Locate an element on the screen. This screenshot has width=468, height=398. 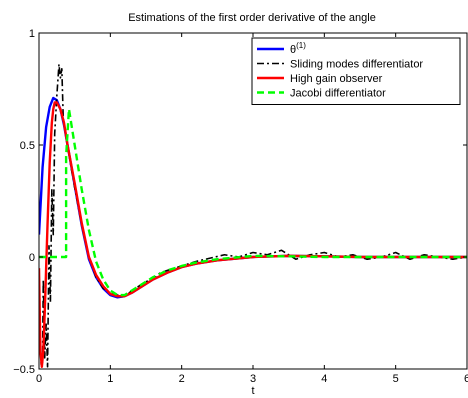
x-tick-label: 1 is located at coordinates (110, 379).